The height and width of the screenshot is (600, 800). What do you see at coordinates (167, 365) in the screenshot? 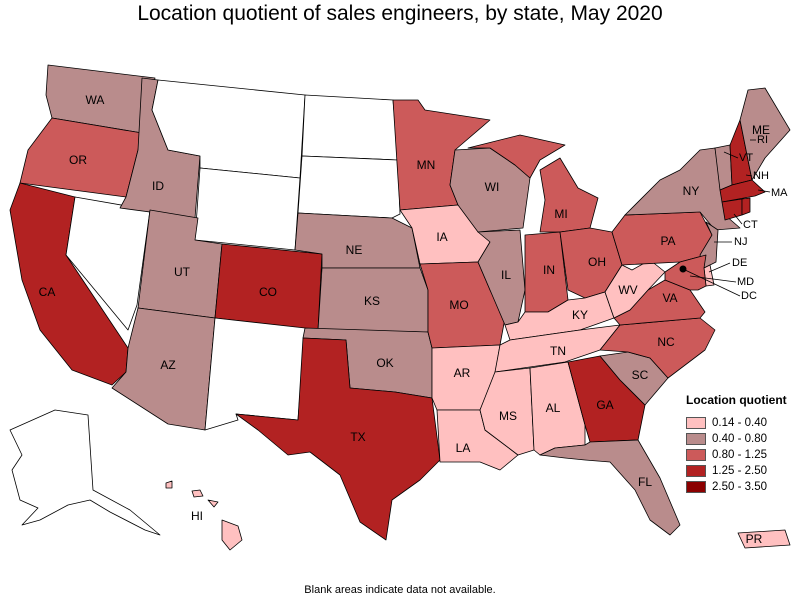
I see `label-AZ: AZ` at bounding box center [167, 365].